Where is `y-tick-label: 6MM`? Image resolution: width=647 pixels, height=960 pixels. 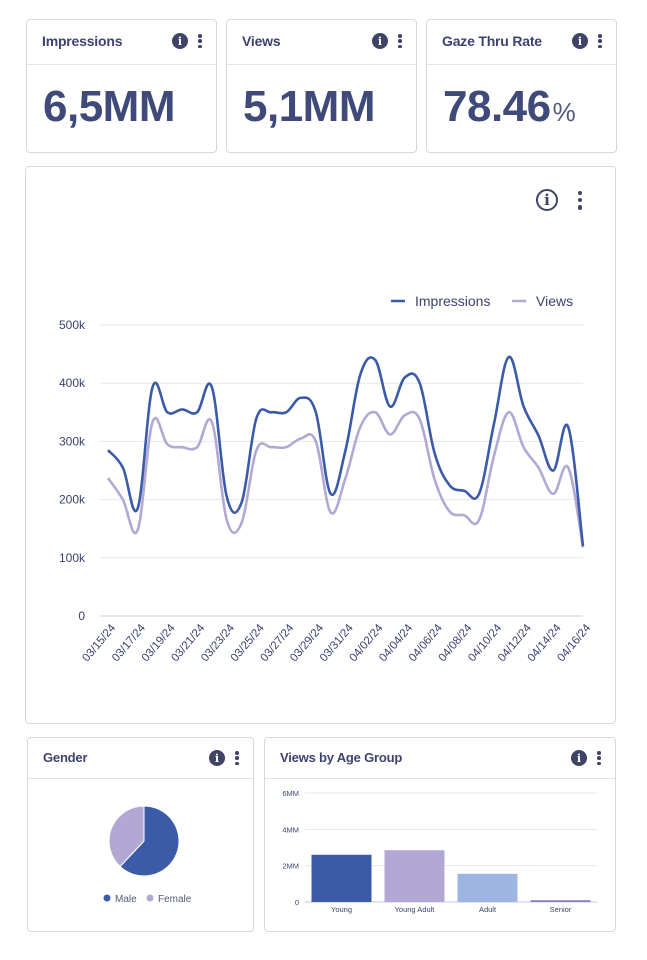 y-tick-label: 6MM is located at coordinates (290, 793).